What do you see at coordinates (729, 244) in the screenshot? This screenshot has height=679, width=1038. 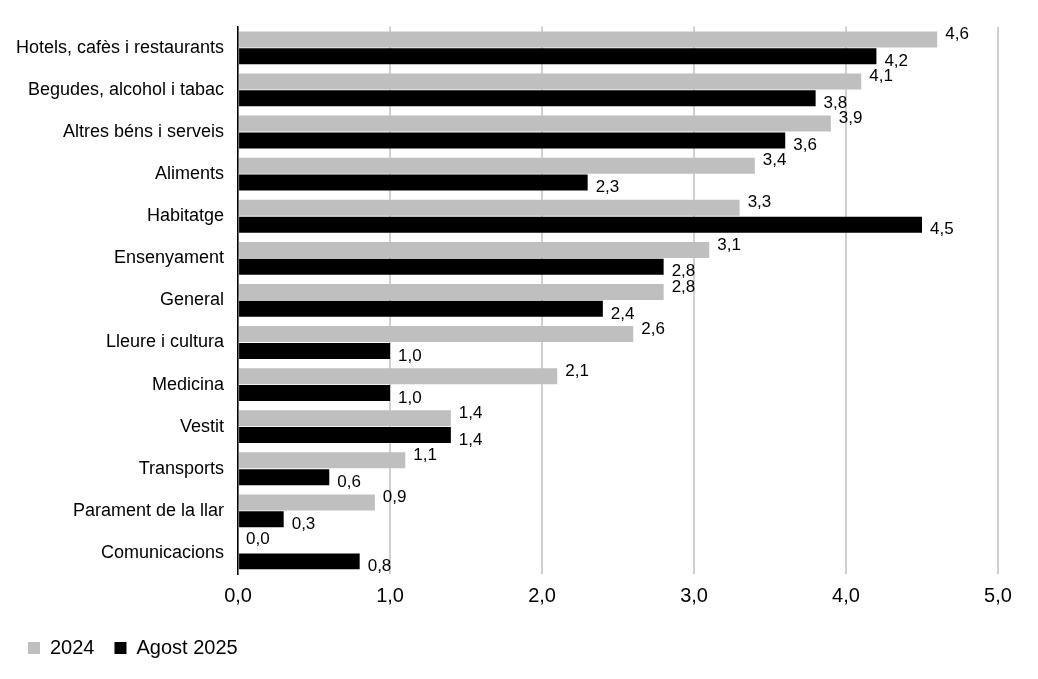 I see `data-label: 3,1` at bounding box center [729, 244].